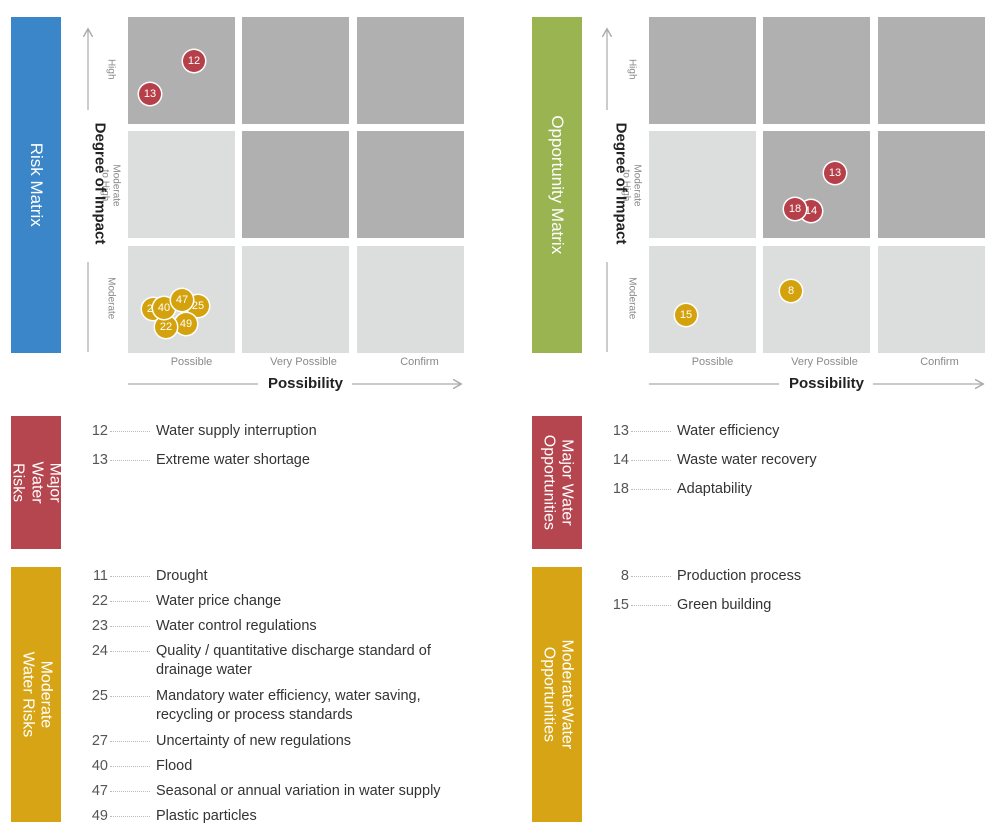 The width and height of the screenshot is (1000, 834). Describe the element at coordinates (182, 300) in the screenshot. I see `risk-bubble-47: 47` at that location.